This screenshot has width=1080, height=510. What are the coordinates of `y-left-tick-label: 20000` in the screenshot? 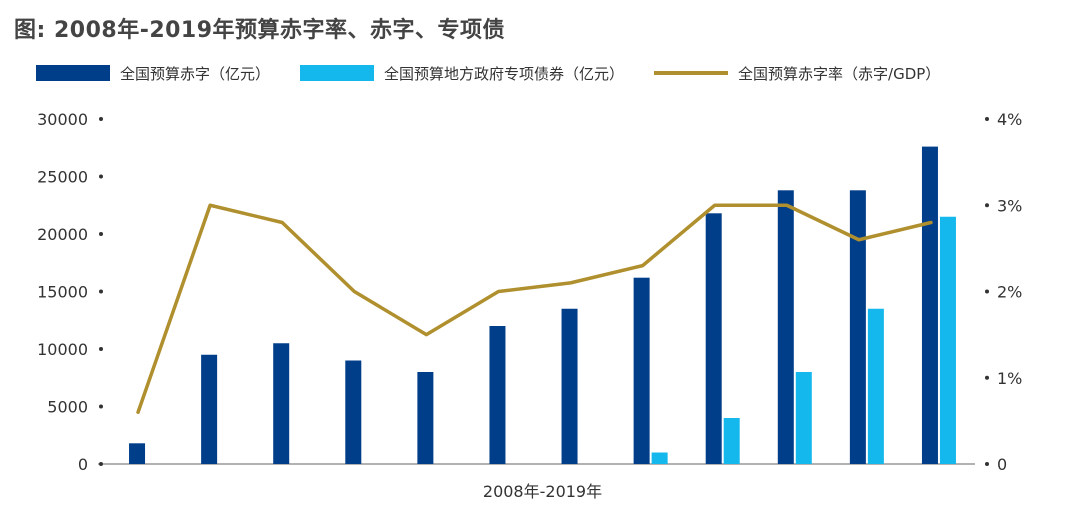 It's located at (62, 234).